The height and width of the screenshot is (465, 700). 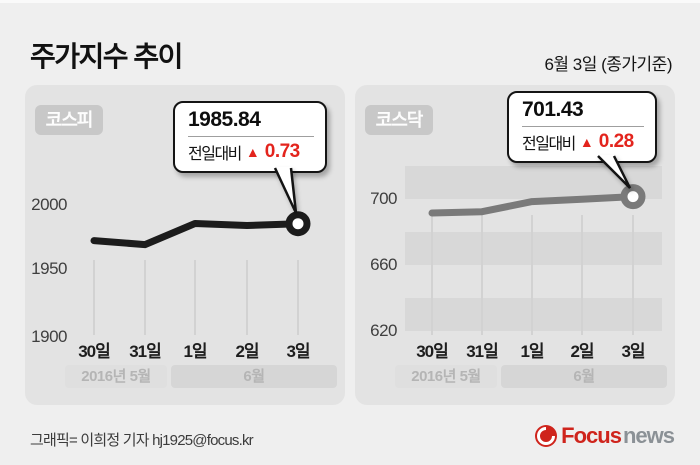 I want to click on y-axis-label: 660, so click(x=383, y=264).